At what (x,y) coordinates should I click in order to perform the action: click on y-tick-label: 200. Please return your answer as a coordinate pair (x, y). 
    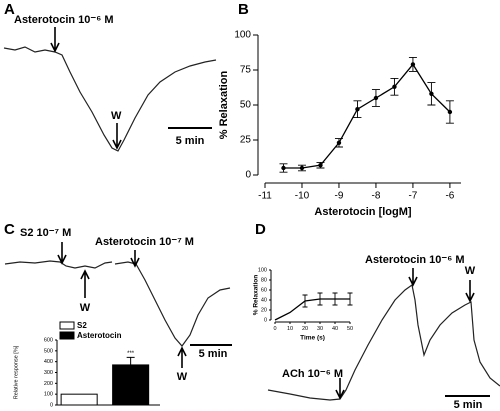
    Looking at the image, I should click on (48, 384).